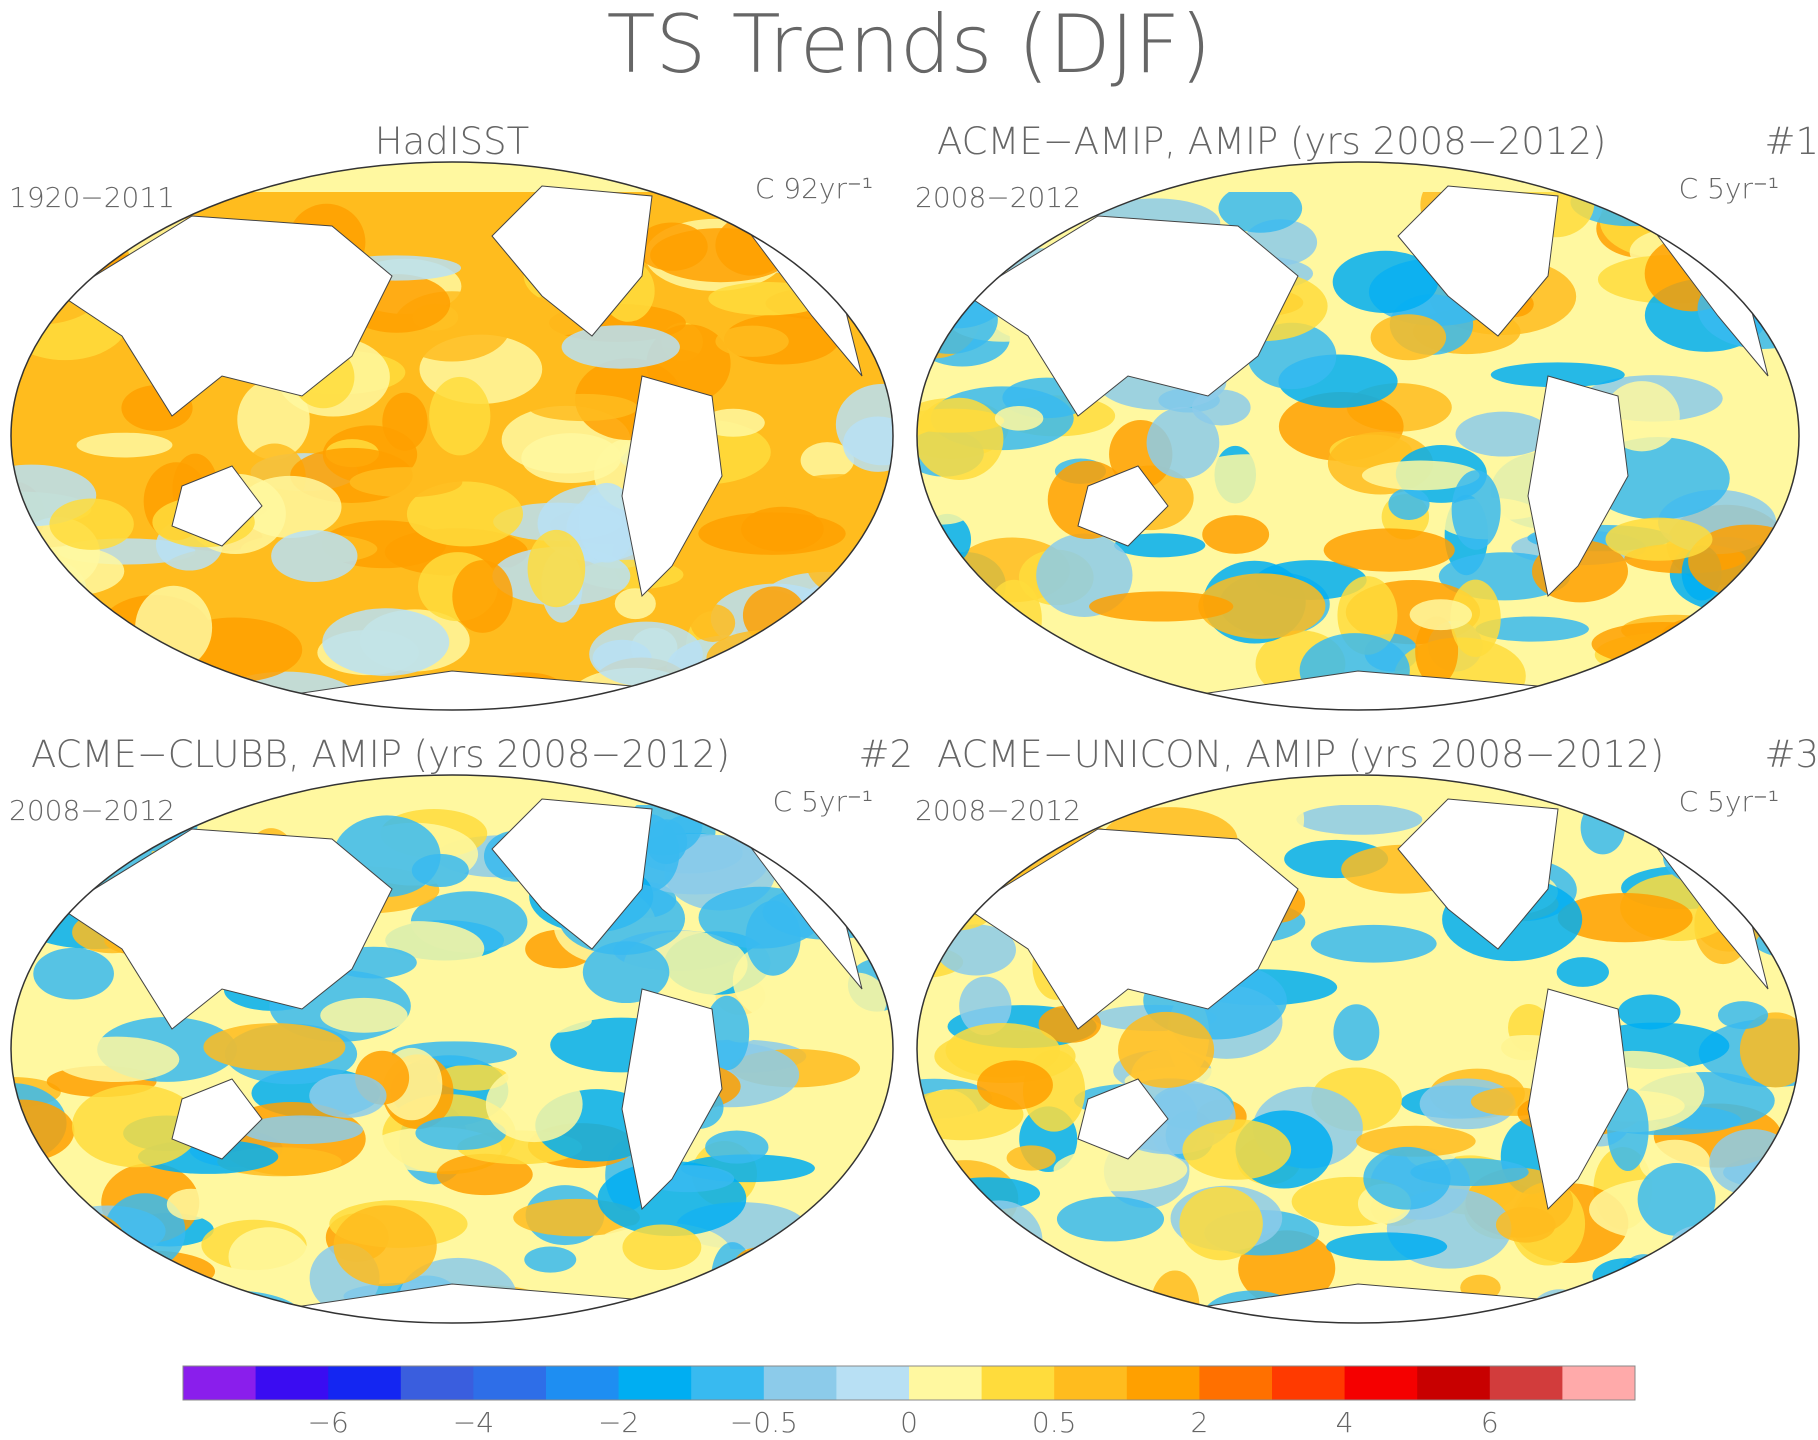  What do you see at coordinates (473, 1422) in the screenshot?
I see `colorbar-label: −4` at bounding box center [473, 1422].